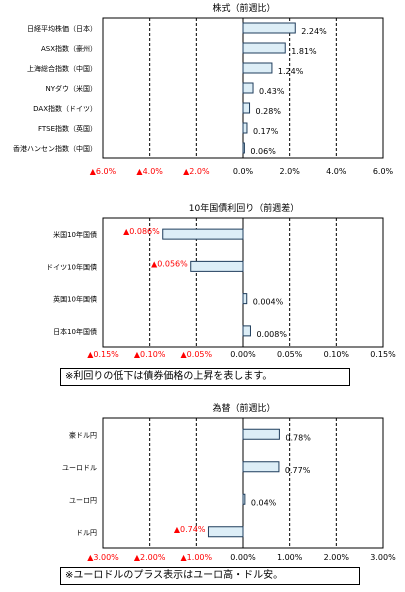 The height and width of the screenshot is (592, 405). I want to click on tick-label: 6.0%, so click(383, 171).